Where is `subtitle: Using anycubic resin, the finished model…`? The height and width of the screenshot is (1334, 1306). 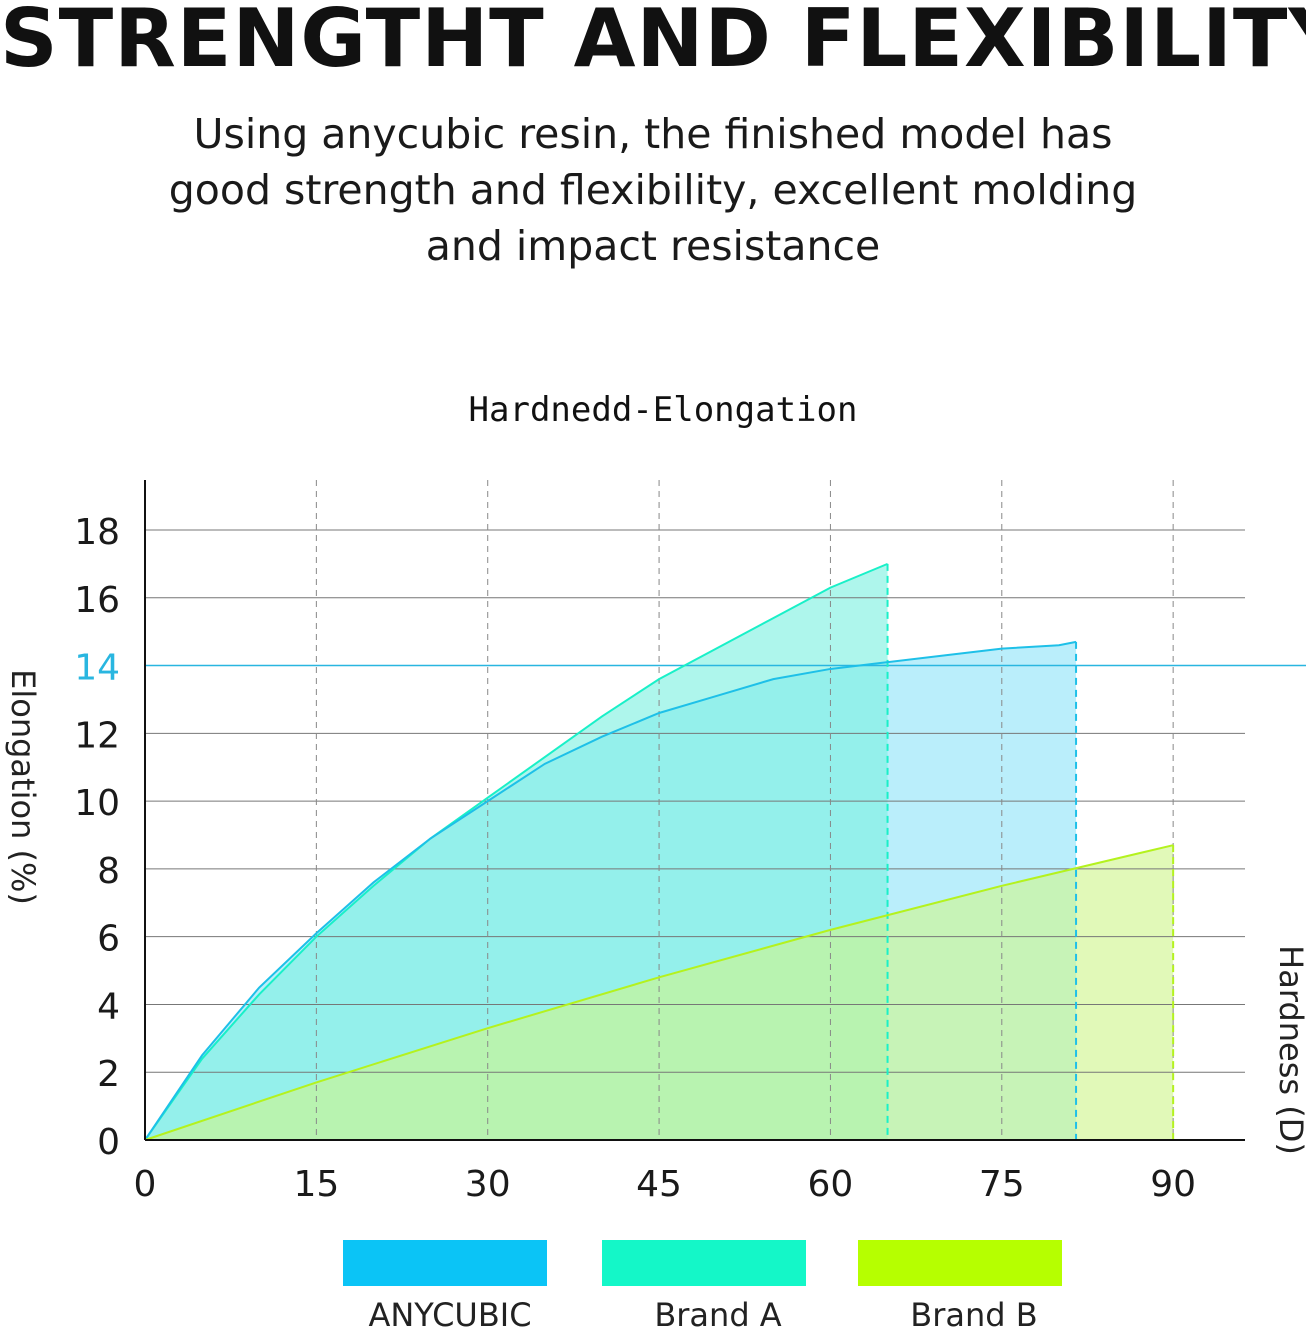 subtitle: Using anycubic resin, the finished model… is located at coordinates (653, 190).